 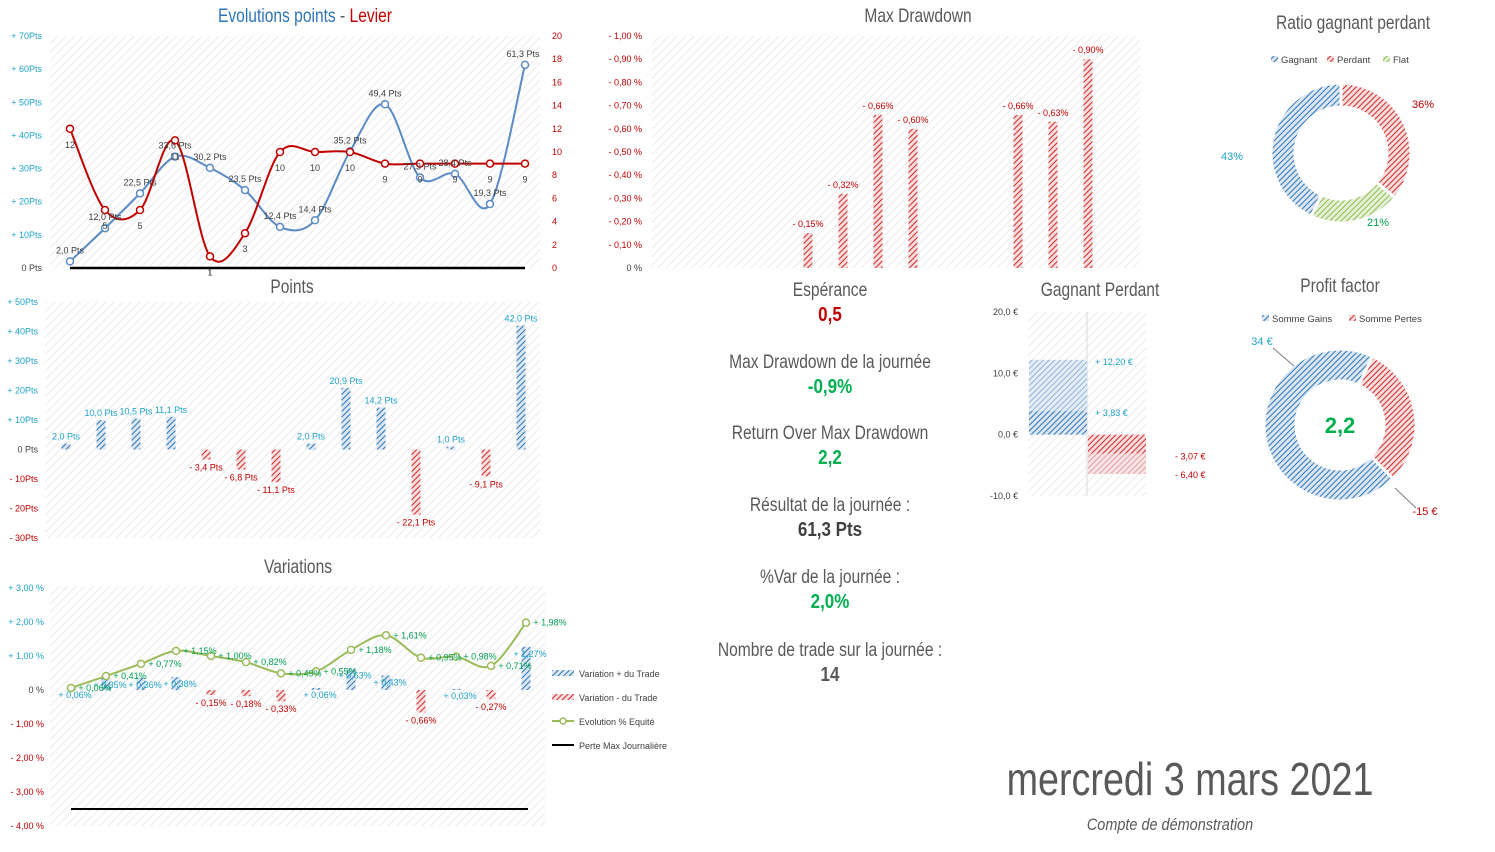 What do you see at coordinates (416, 523) in the screenshot?
I see `points-bar-label: - 22,1 Pts` at bounding box center [416, 523].